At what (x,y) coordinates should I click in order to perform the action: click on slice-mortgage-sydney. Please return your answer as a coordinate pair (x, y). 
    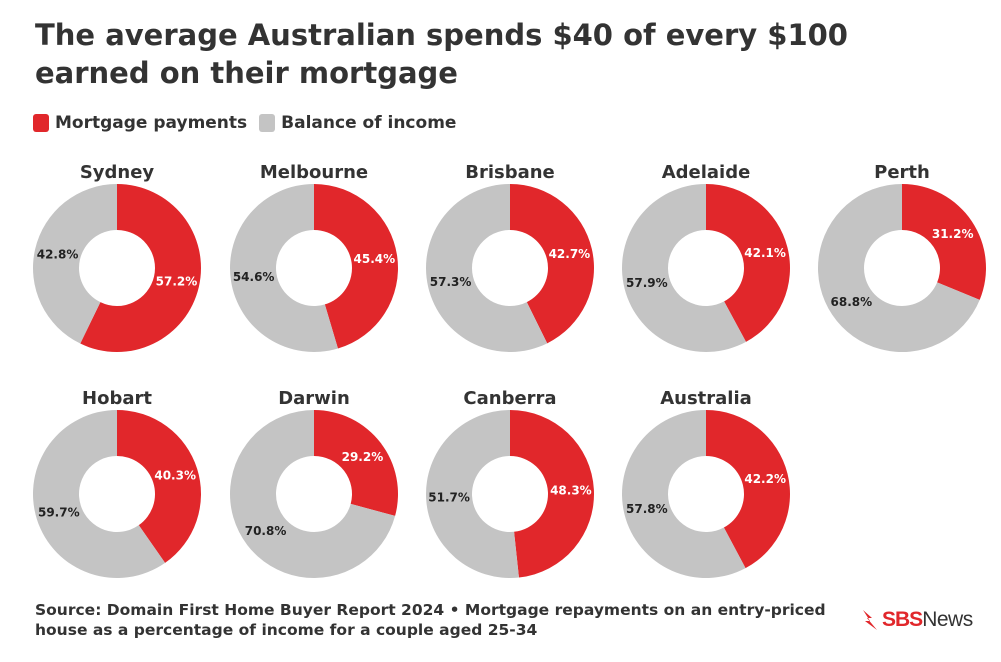
    Looking at the image, I should click on (141, 268).